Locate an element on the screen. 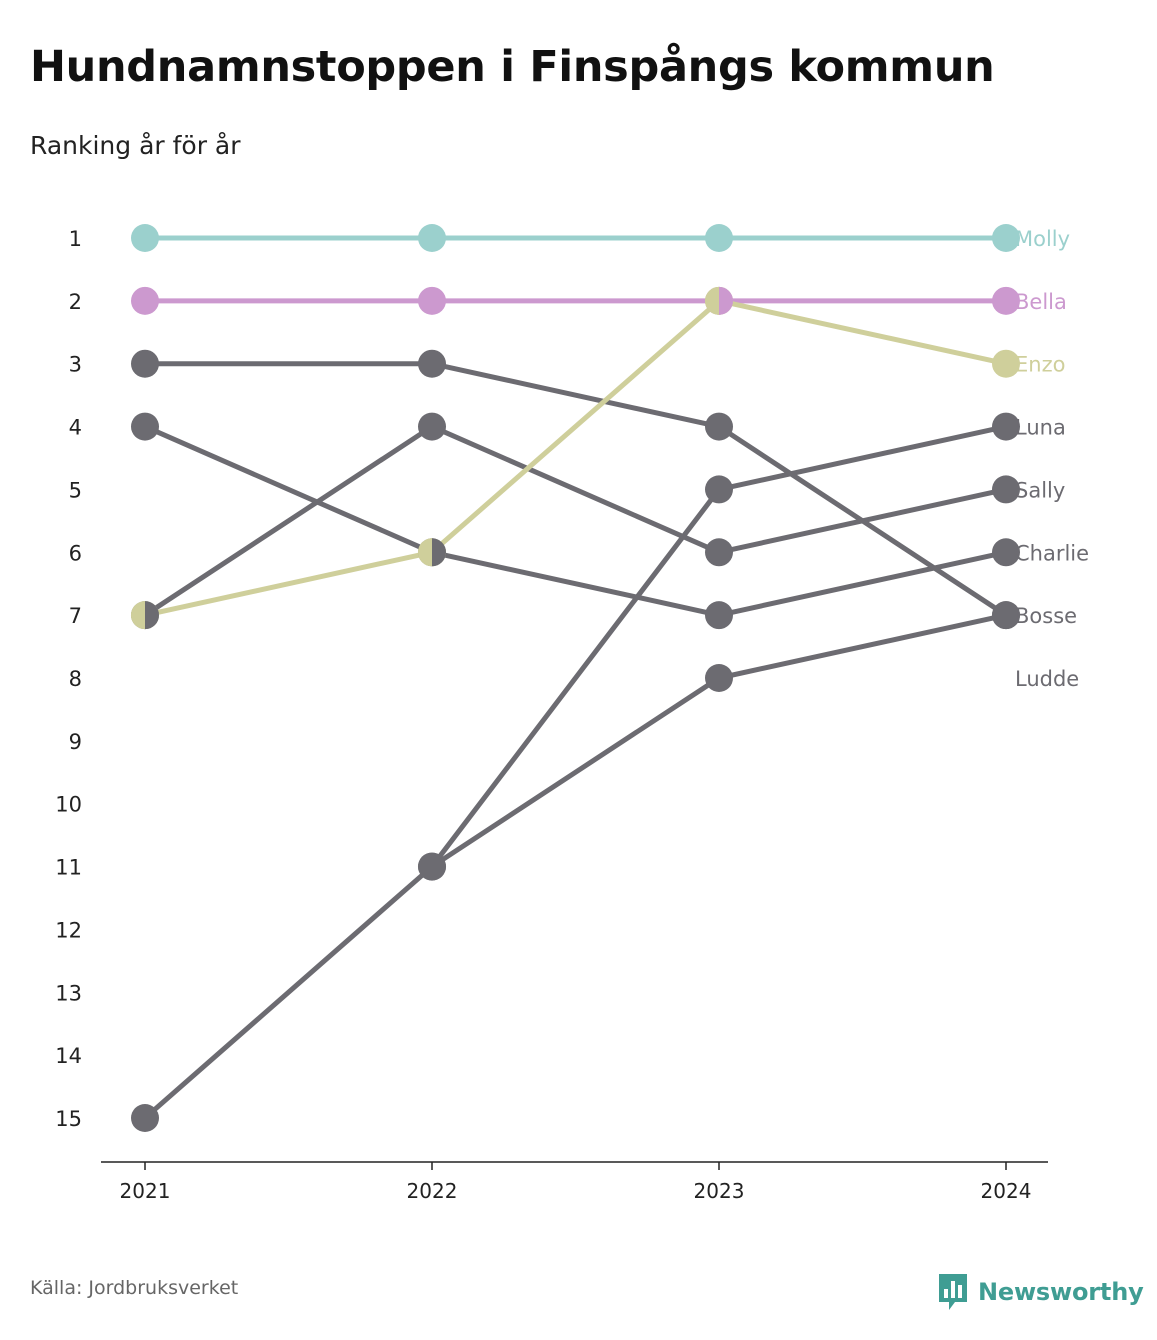 The width and height of the screenshot is (1157, 1340). y-tick-label: 14 is located at coordinates (68, 1056).